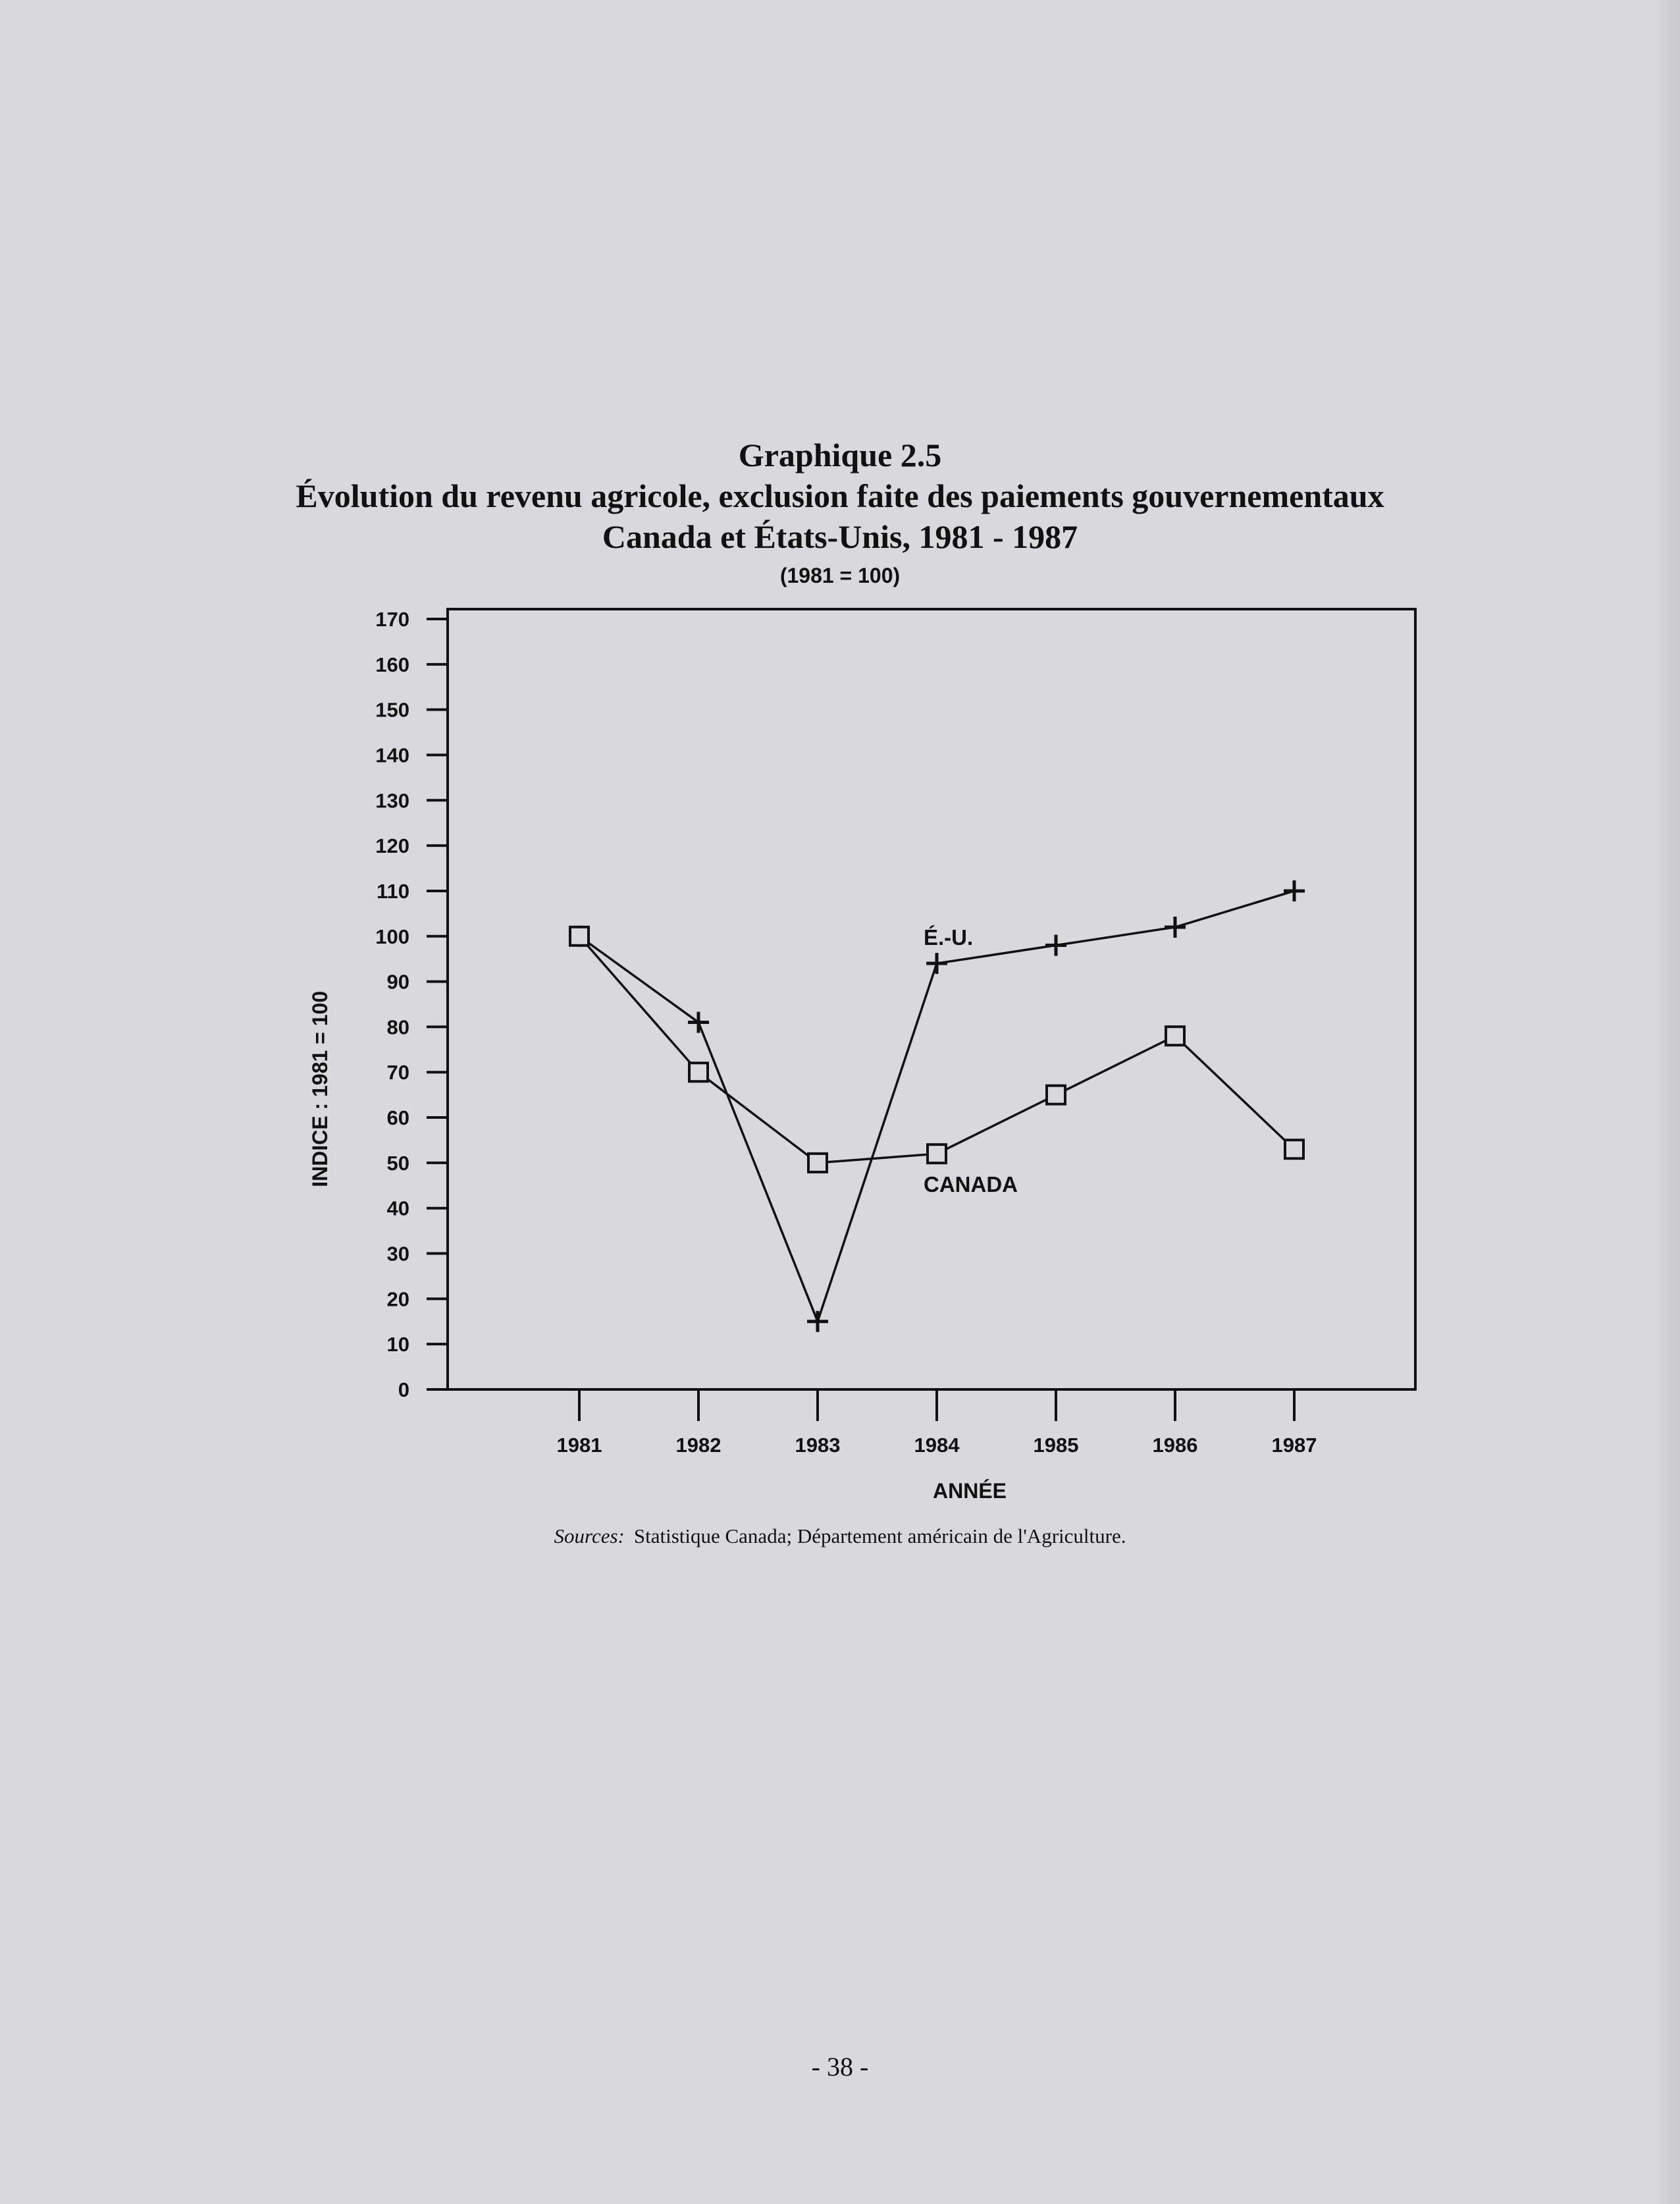 The image size is (1680, 2204). I want to click on x-tick-label: 1984, so click(937, 1446).